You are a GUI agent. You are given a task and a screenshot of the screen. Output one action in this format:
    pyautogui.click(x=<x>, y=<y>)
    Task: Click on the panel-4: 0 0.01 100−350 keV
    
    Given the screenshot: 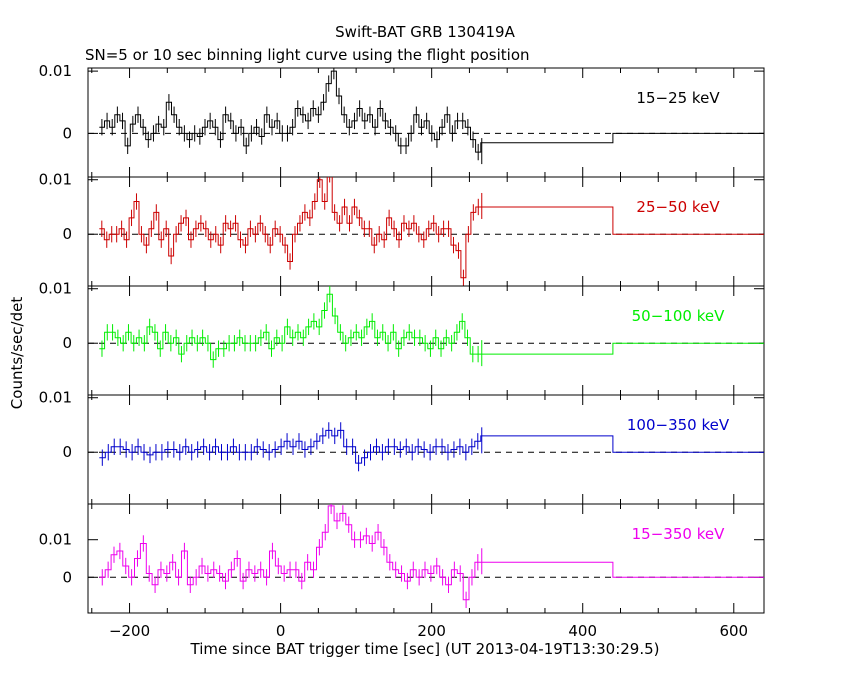 What is the action you would take?
    pyautogui.click(x=402, y=447)
    